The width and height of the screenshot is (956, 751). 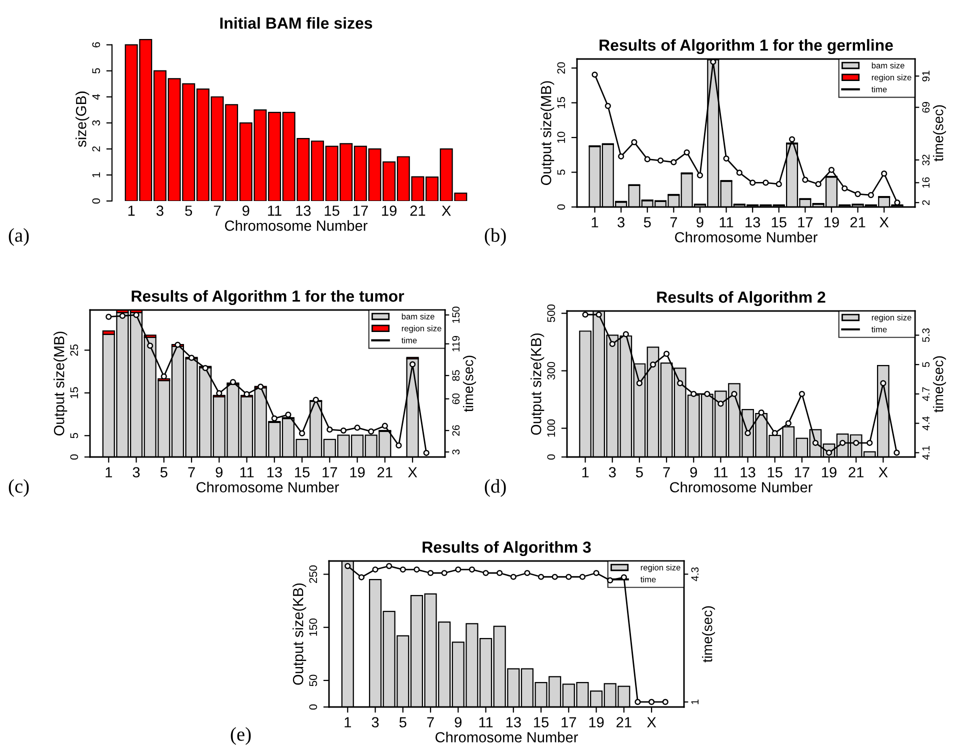 I want to click on y2-tick-label: 119, so click(x=456, y=344).